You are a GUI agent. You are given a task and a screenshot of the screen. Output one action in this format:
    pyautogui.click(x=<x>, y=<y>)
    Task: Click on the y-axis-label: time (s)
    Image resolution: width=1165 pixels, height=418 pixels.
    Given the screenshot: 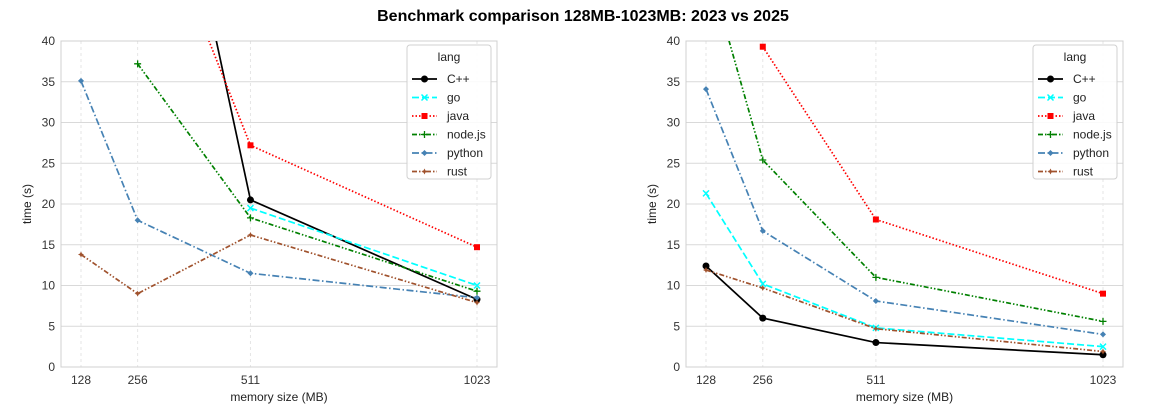 What is the action you would take?
    pyautogui.click(x=652, y=204)
    